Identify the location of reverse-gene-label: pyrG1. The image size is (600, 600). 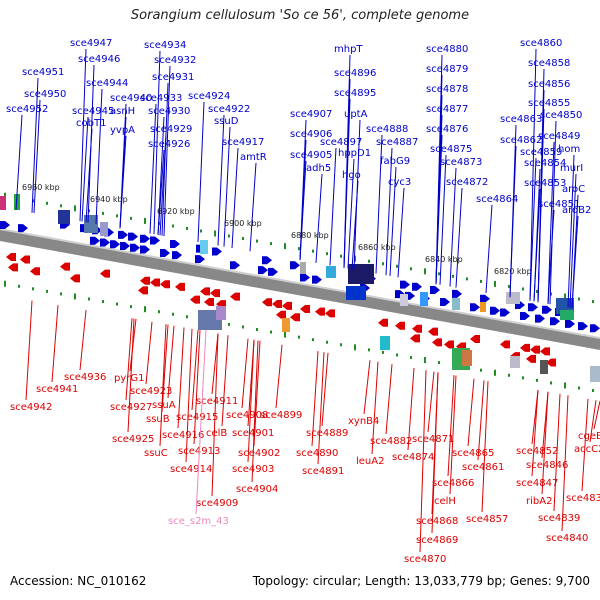
(129, 378).